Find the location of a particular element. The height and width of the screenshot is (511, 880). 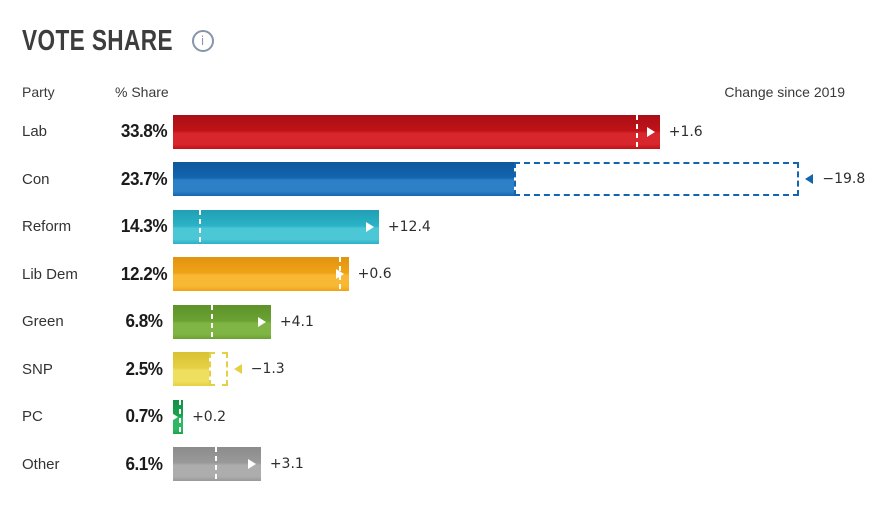

bar-cell: −19.8 is located at coordinates (519, 179).